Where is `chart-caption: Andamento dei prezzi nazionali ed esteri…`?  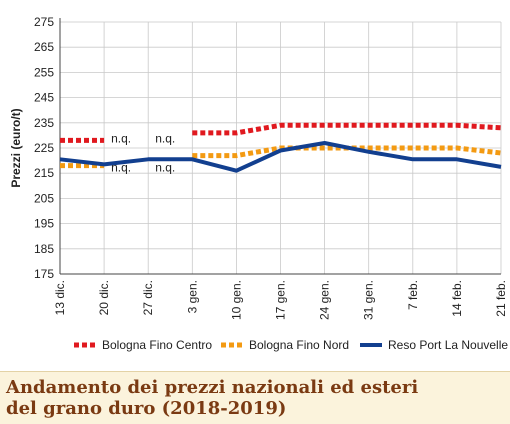
chart-caption: Andamento dei prezzi nazionali ed esteri… is located at coordinates (255, 397).